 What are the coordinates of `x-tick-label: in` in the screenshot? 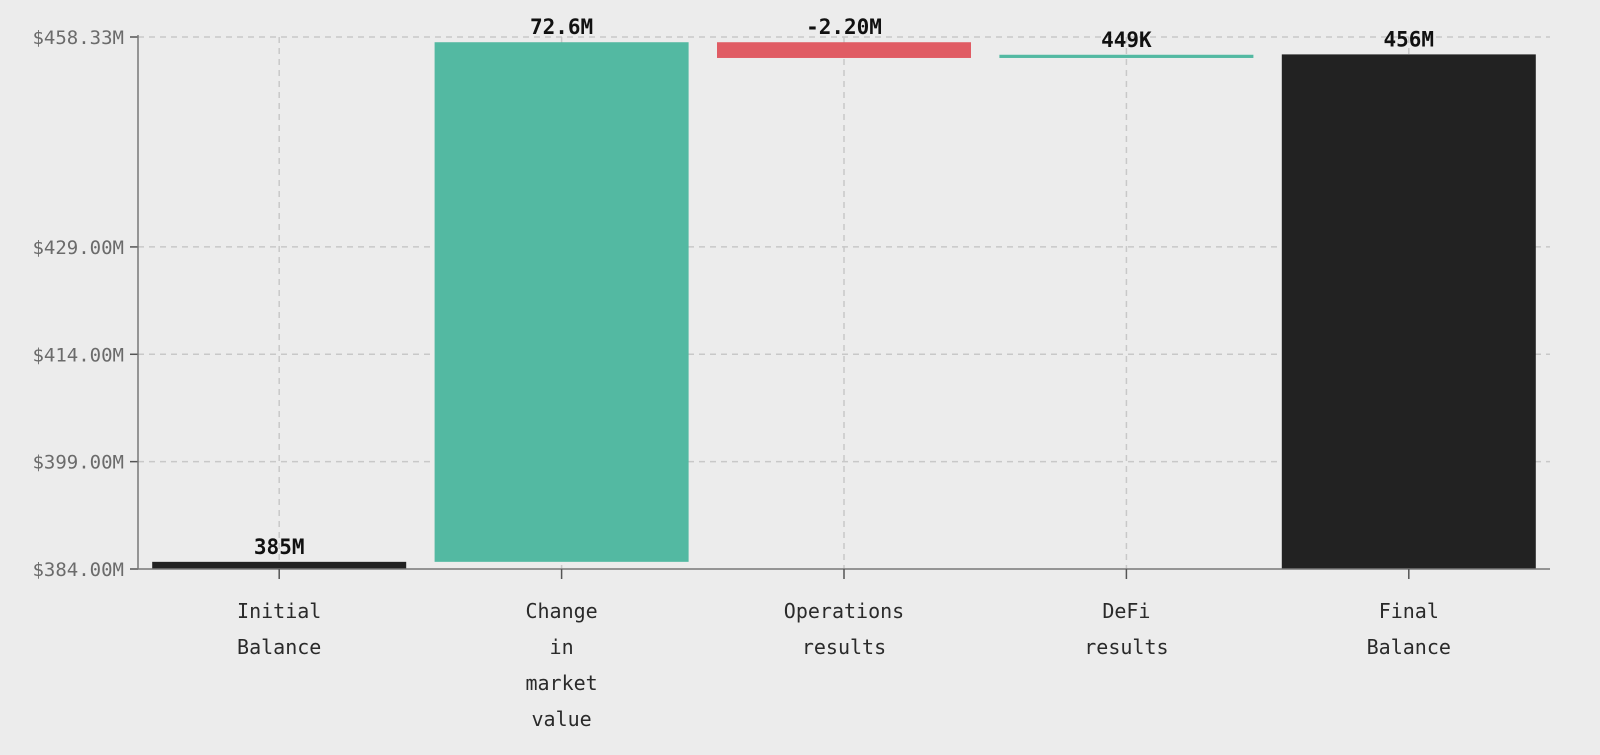 It's located at (562, 647).